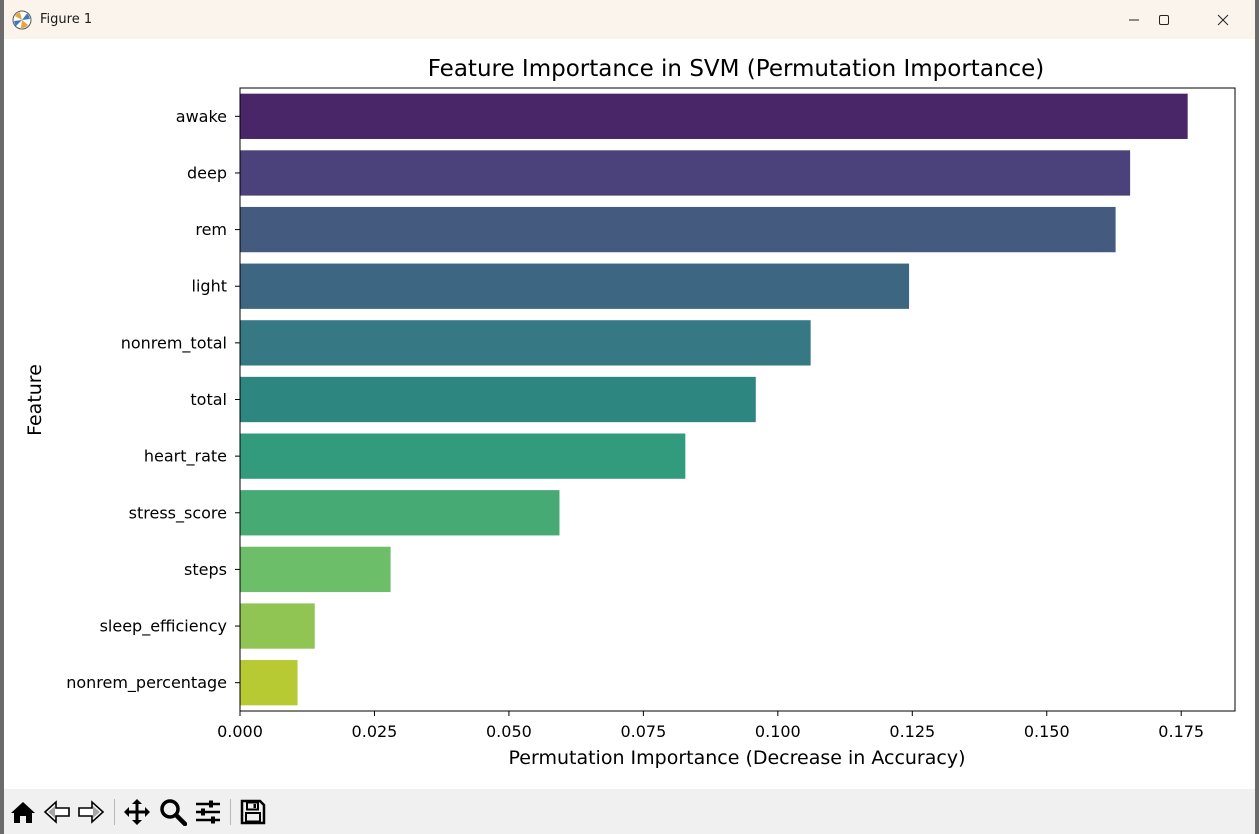 The width and height of the screenshot is (1259, 834). What do you see at coordinates (211, 229) in the screenshot?
I see `y-tick-label: rem` at bounding box center [211, 229].